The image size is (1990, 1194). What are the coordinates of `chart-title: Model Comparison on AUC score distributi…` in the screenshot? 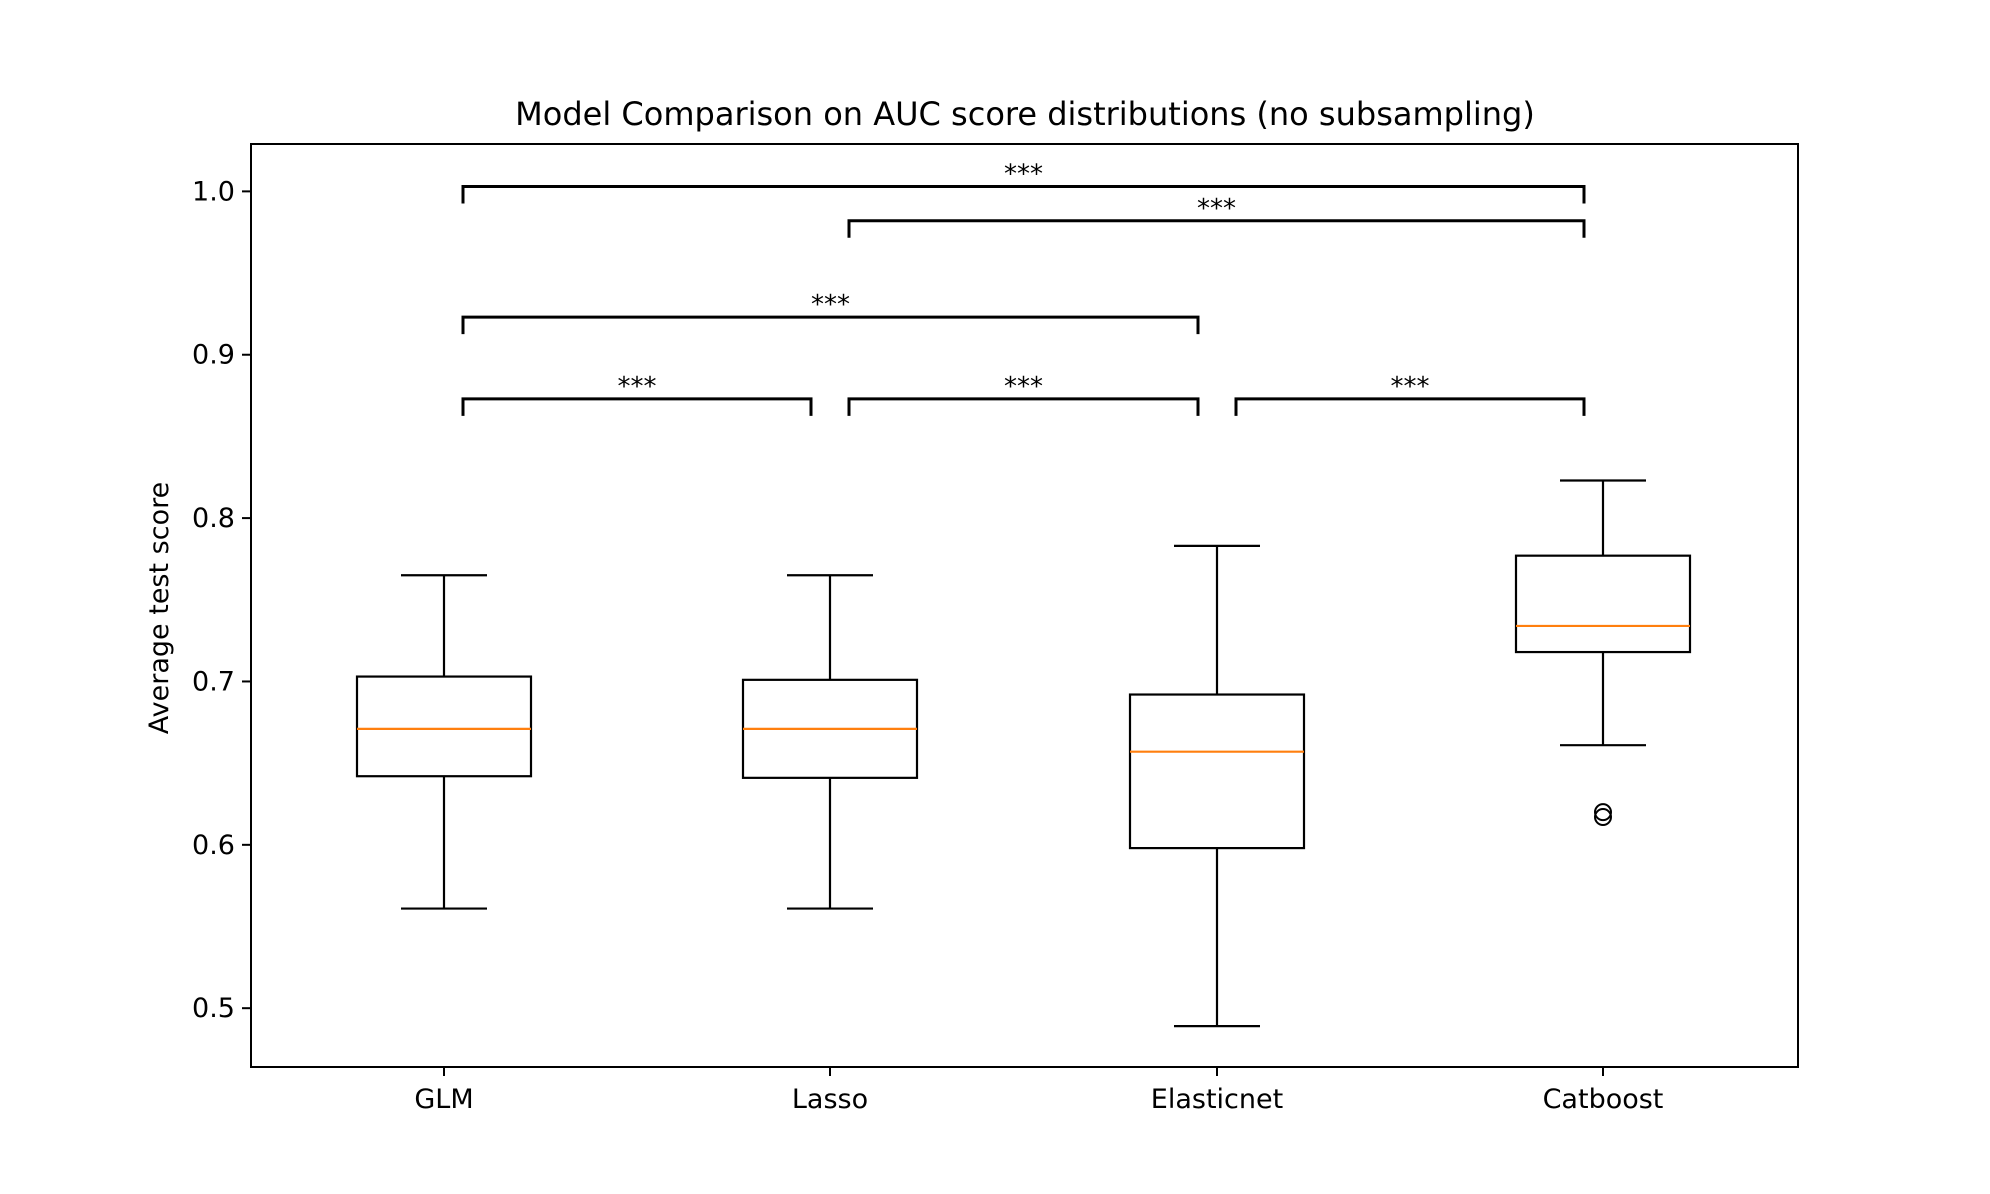 It's located at (1025, 114).